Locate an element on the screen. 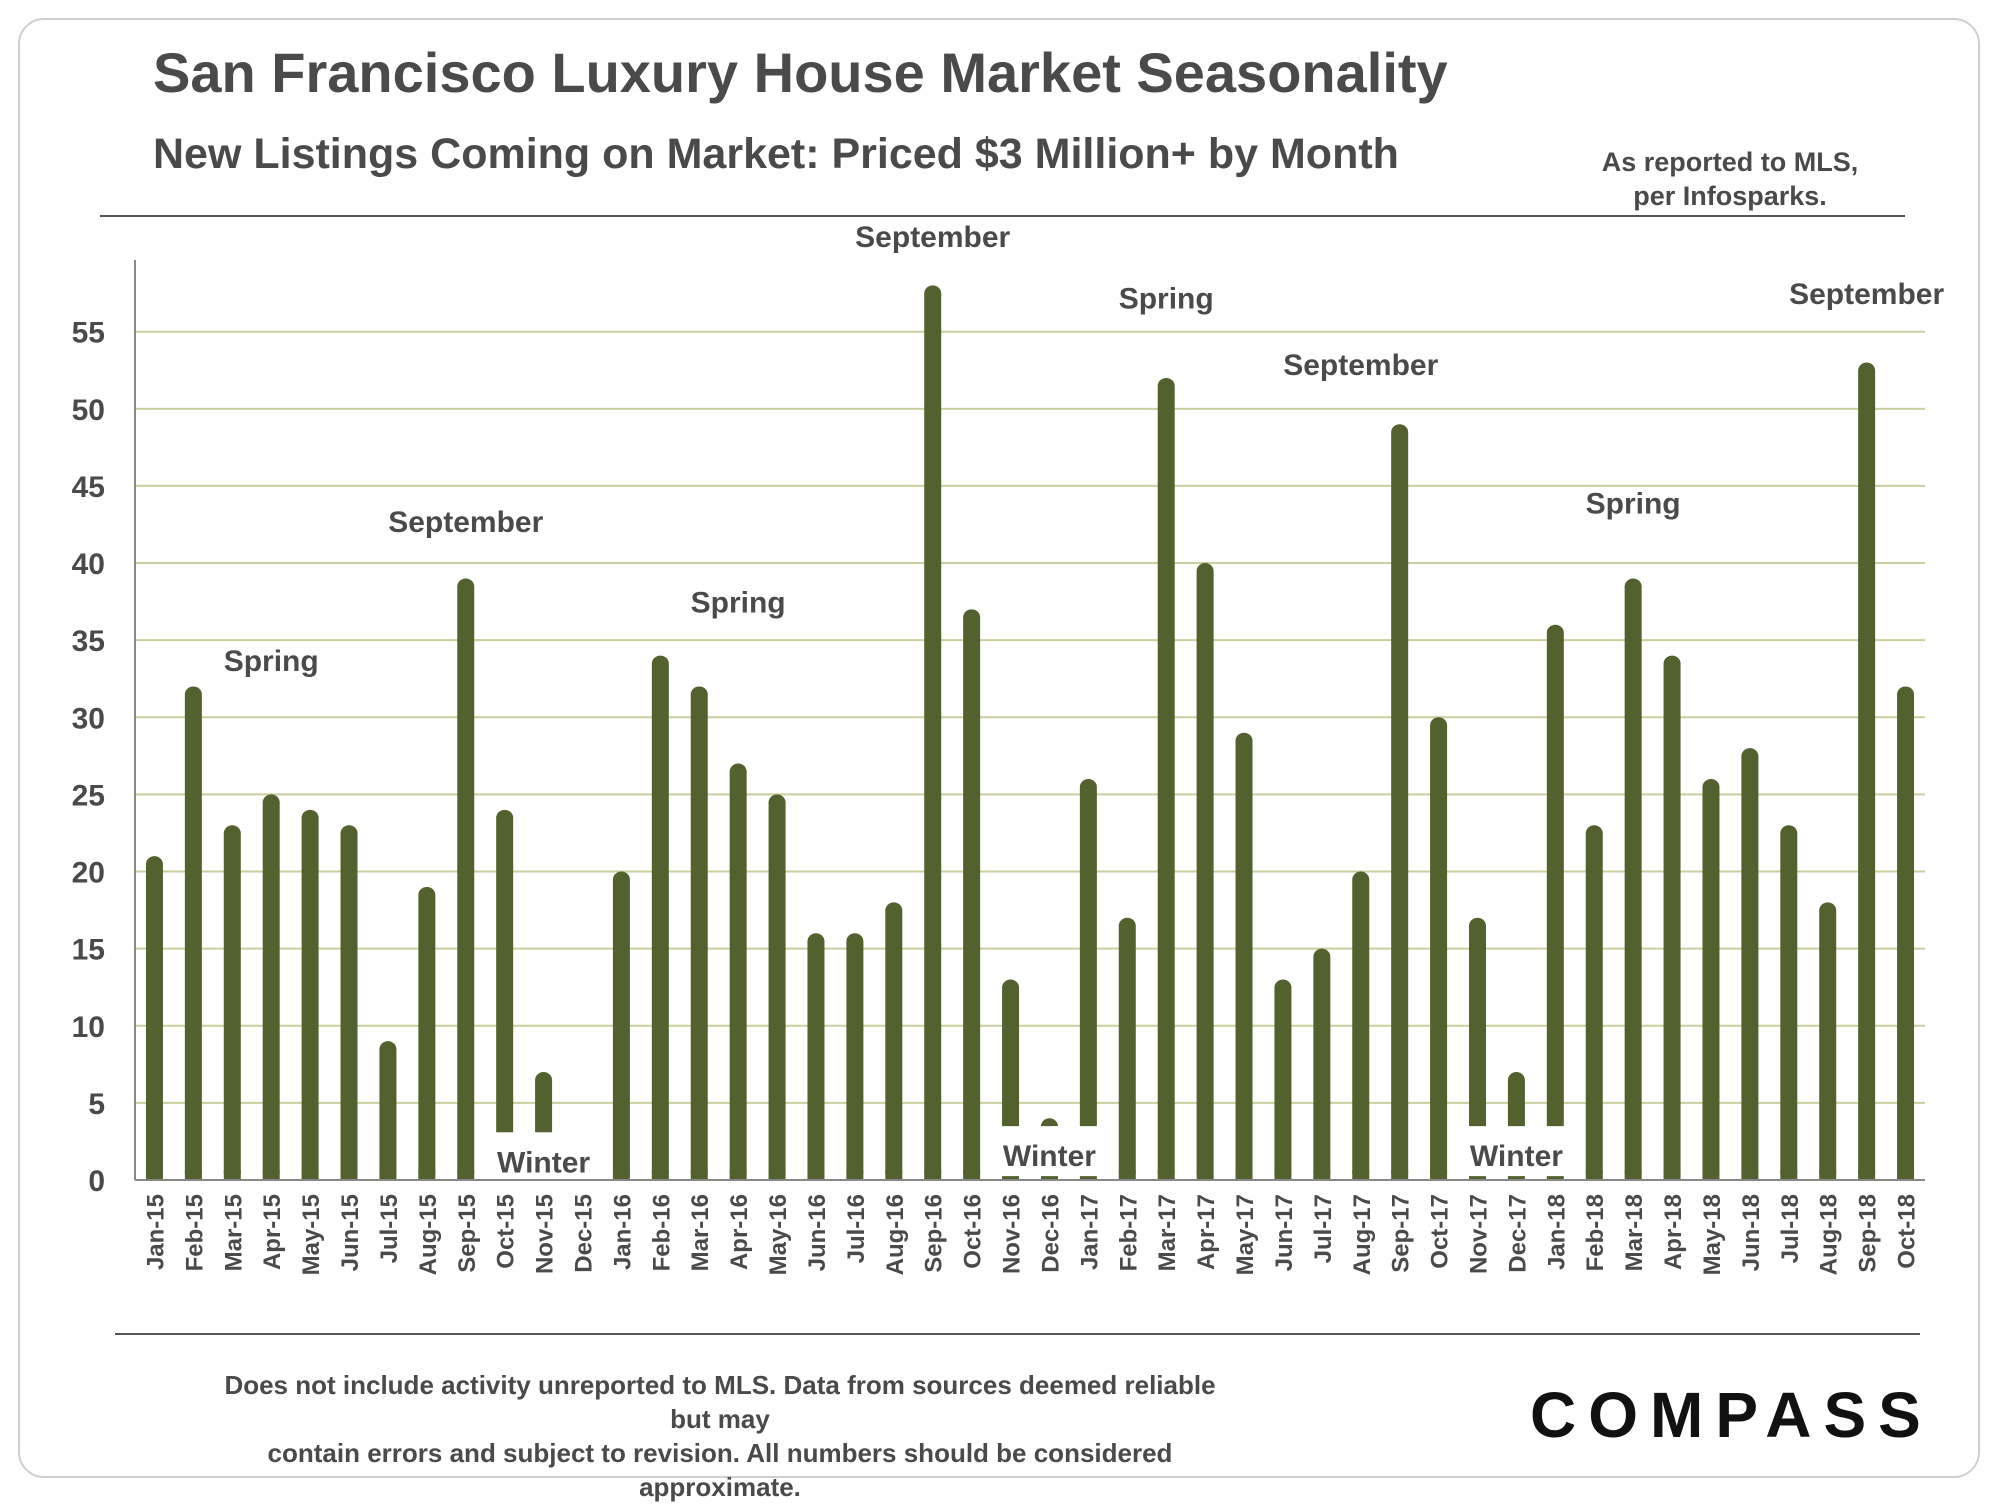 This screenshot has height=1504, width=2000. x-tick-label: Aug-15 is located at coordinates (428, 1234).